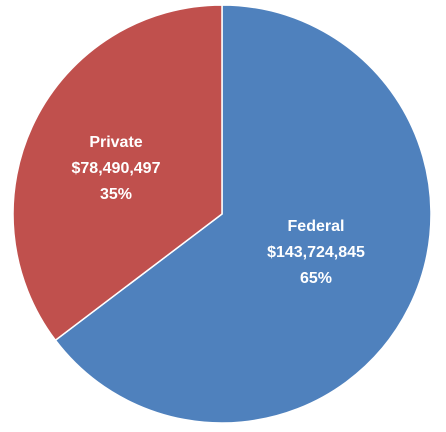 The width and height of the screenshot is (446, 432). Describe the element at coordinates (116, 194) in the screenshot. I see `slice-label-private-percent: 35%` at that location.